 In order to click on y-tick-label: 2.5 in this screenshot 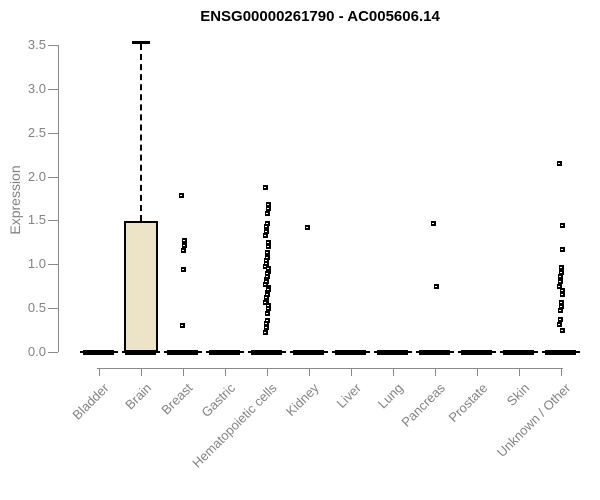, I will do `click(36, 132)`.